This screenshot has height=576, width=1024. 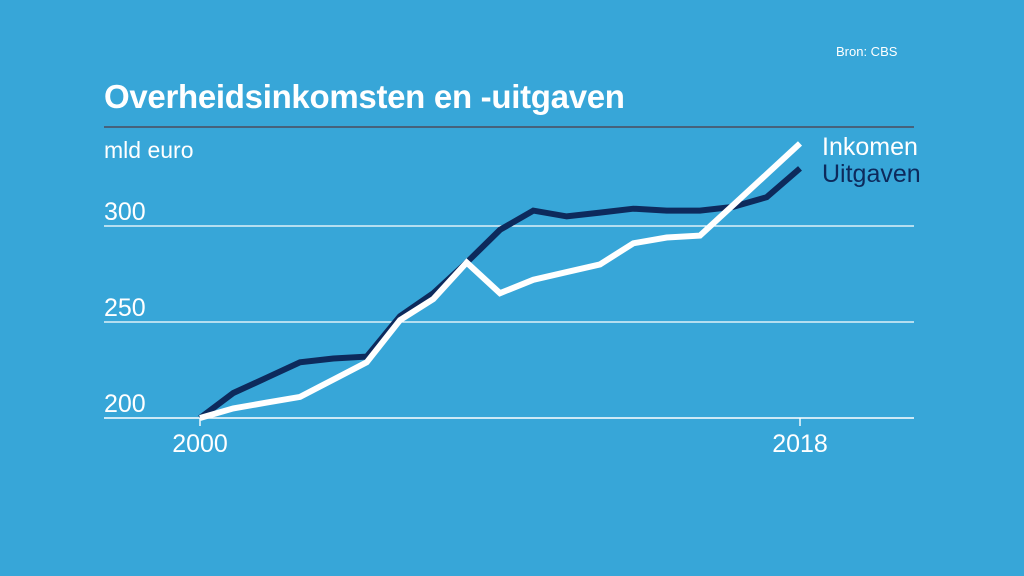 What do you see at coordinates (200, 444) in the screenshot?
I see `x-tick-label: 2000` at bounding box center [200, 444].